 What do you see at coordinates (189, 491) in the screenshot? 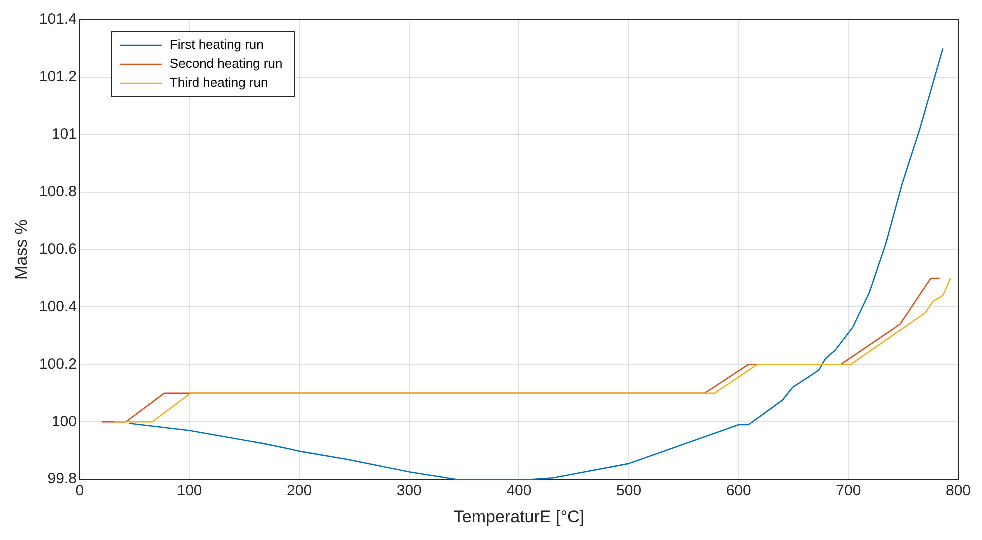
I see `x-tick-label: 100` at bounding box center [189, 491].